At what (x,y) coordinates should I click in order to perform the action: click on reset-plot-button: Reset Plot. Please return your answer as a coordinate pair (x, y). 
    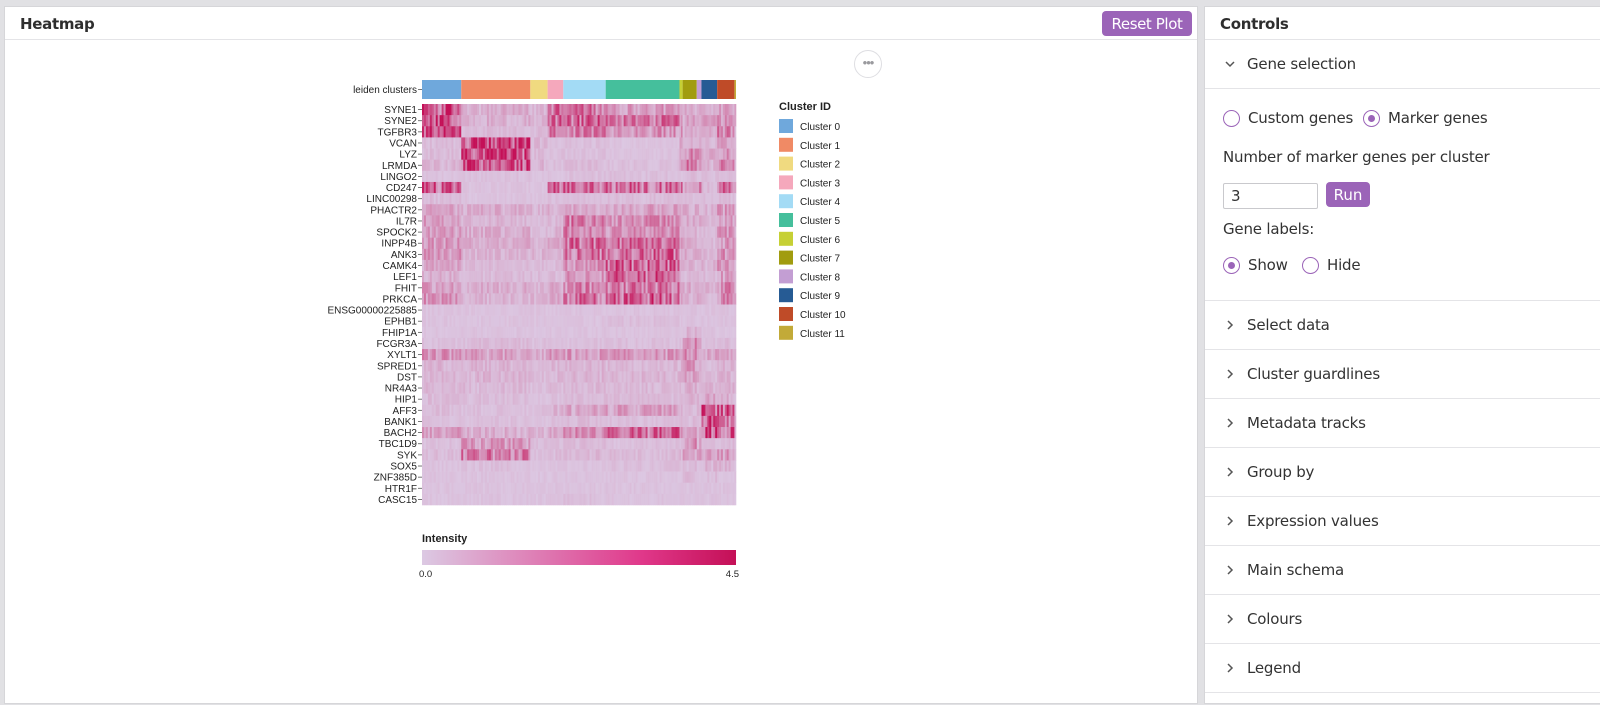
    Looking at the image, I should click on (1147, 23).